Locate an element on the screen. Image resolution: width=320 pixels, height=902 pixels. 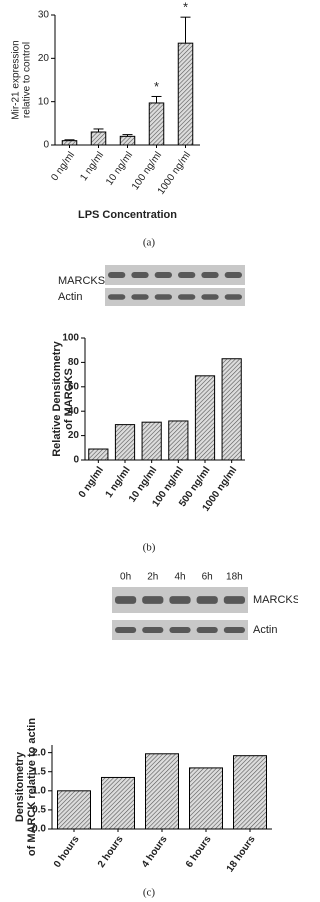
y-axis-label: Relative Densitometry is located at coordinates (57, 398).